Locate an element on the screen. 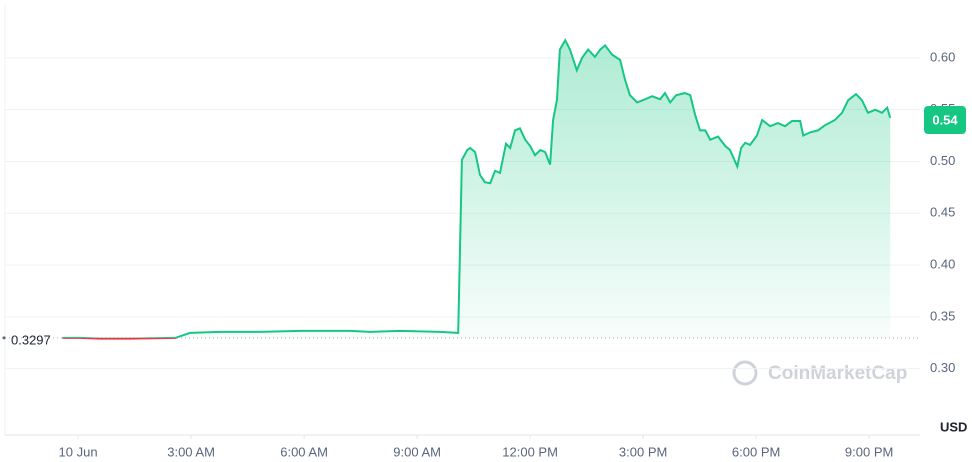 This screenshot has width=972, height=462. watermark: CoinMarketCap is located at coordinates (819, 373).